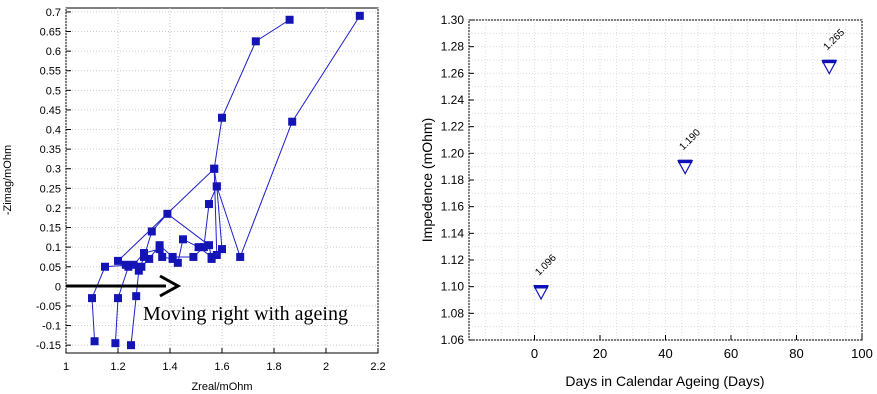  What do you see at coordinates (453, 260) in the screenshot?
I see `right-y-tick-label: 1.12` at bounding box center [453, 260].